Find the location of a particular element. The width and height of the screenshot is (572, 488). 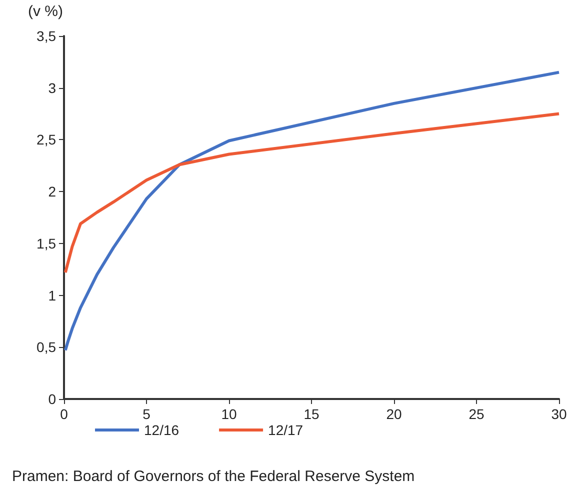

y-tick-label: 0 is located at coordinates (52, 399).